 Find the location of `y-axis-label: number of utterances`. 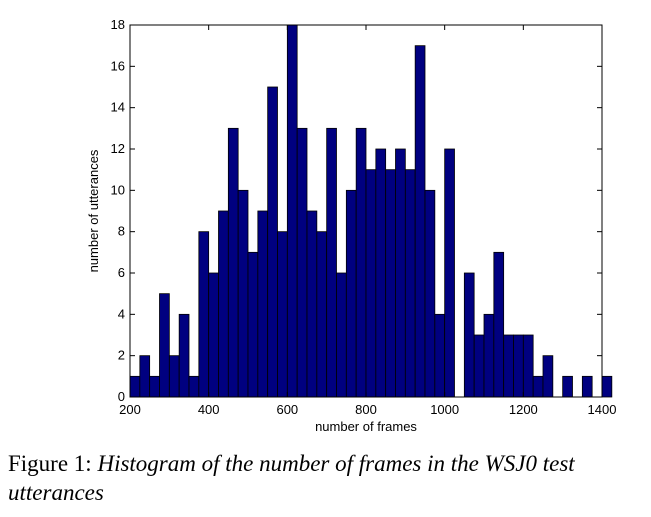

y-axis-label: number of utterances is located at coordinates (93, 210).